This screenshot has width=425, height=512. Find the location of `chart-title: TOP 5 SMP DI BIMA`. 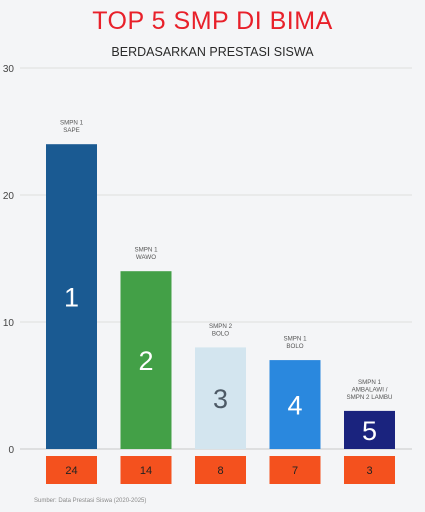

chart-title: TOP 5 SMP DI BIMA is located at coordinates (212, 21).